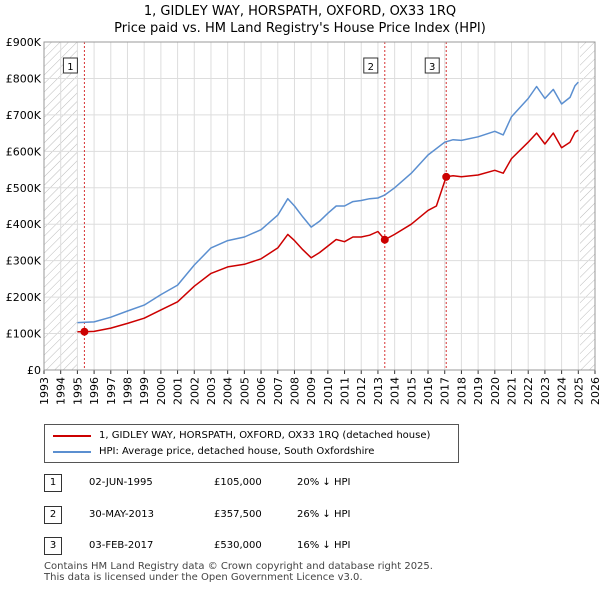  Describe the element at coordinates (261, 391) in the screenshot. I see `x-tick-label: 2006` at that location.